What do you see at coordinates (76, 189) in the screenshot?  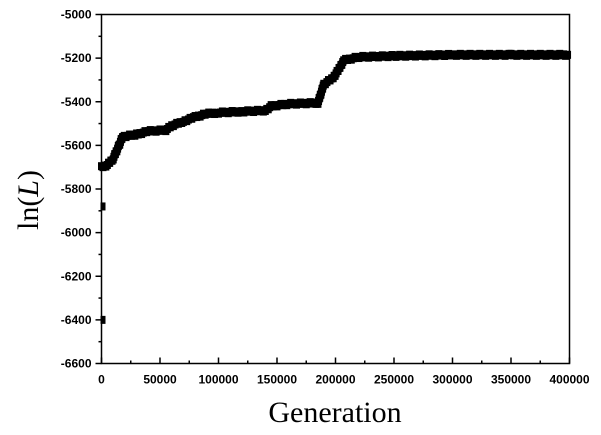 I see `y-tick-label: -5800` at bounding box center [76, 189].